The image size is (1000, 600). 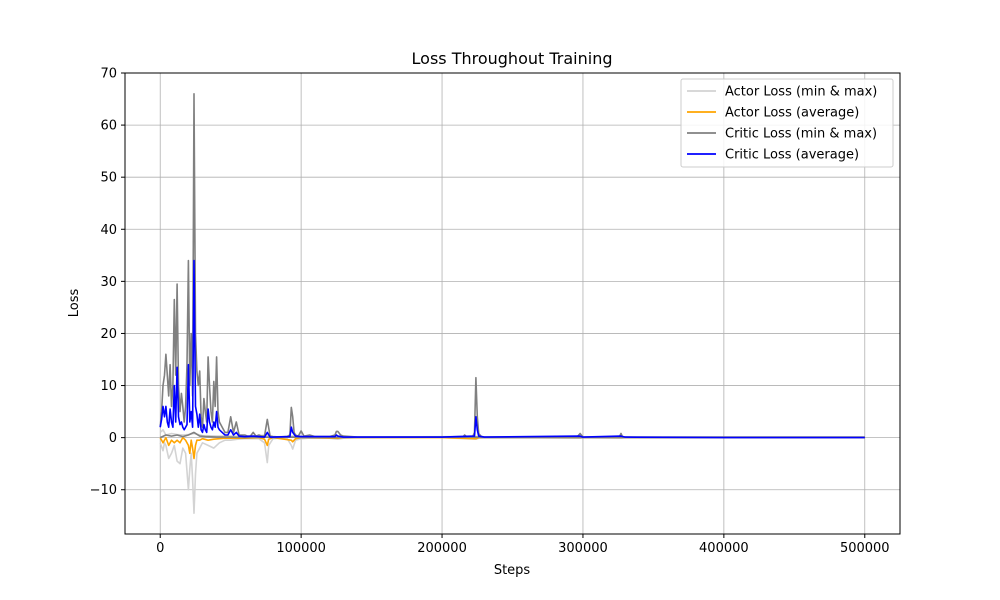 I want to click on y-tick-label: 60, so click(x=108, y=126).